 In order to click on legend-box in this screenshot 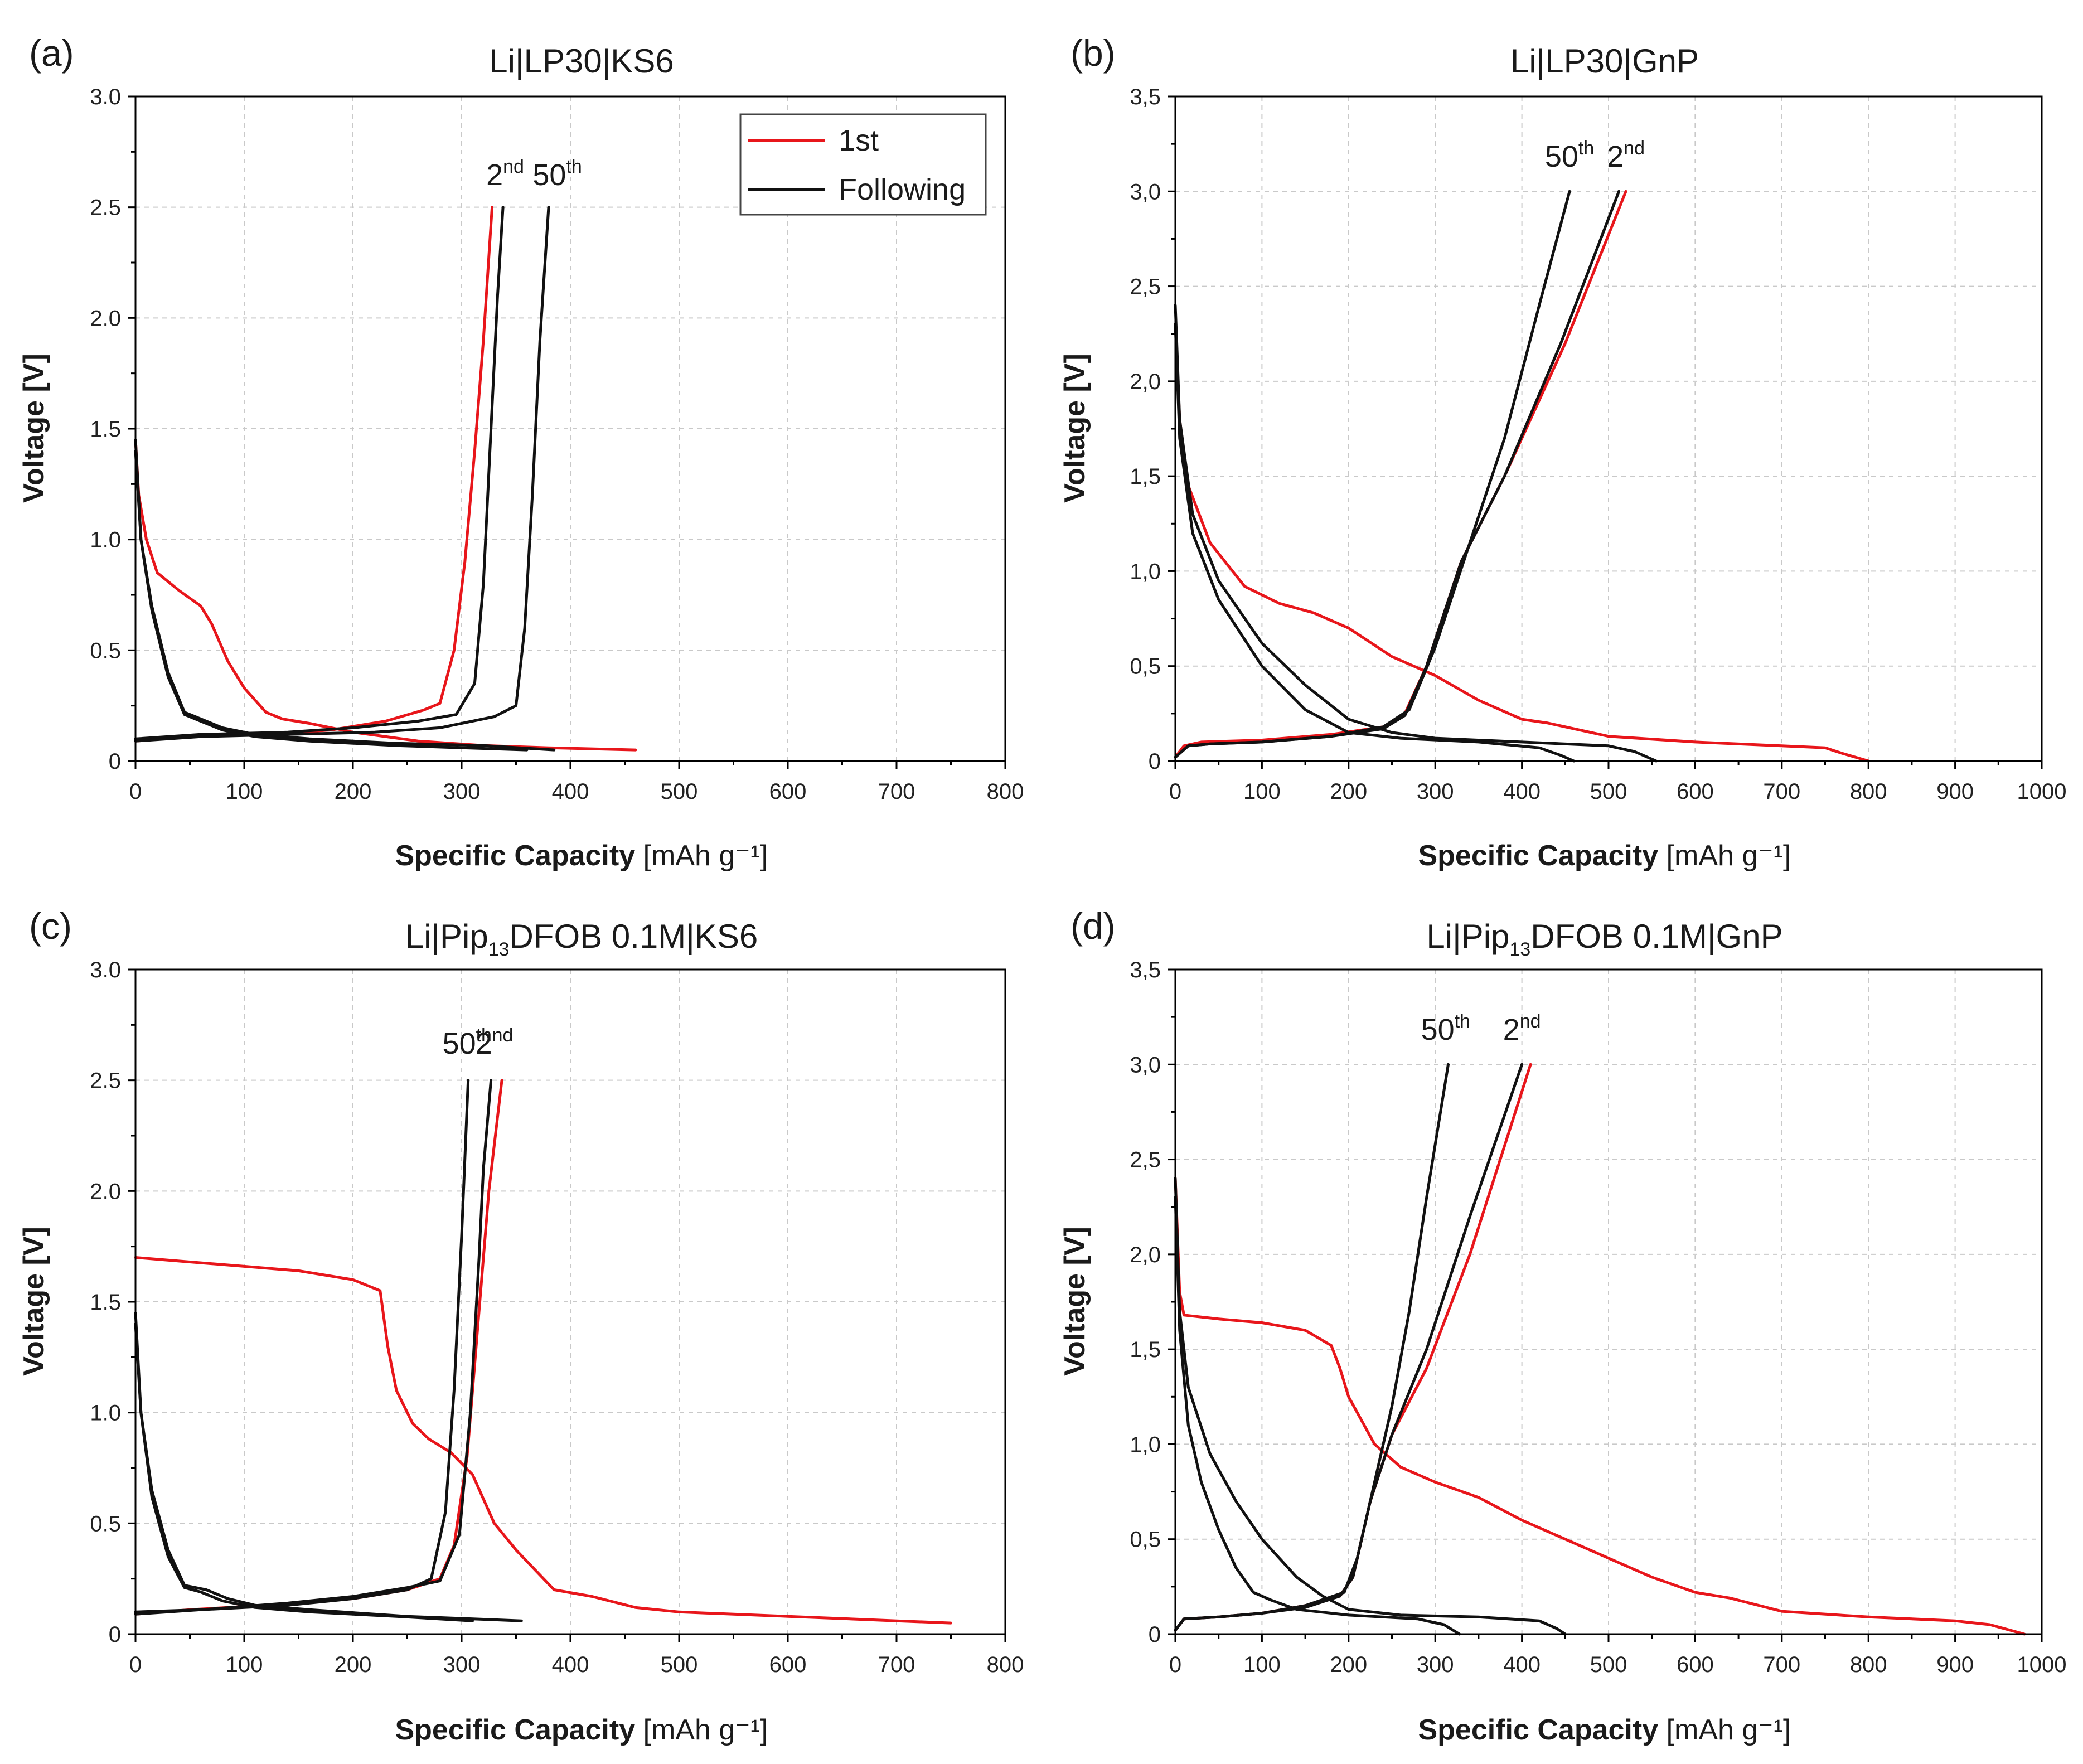, I will do `click(863, 164)`.